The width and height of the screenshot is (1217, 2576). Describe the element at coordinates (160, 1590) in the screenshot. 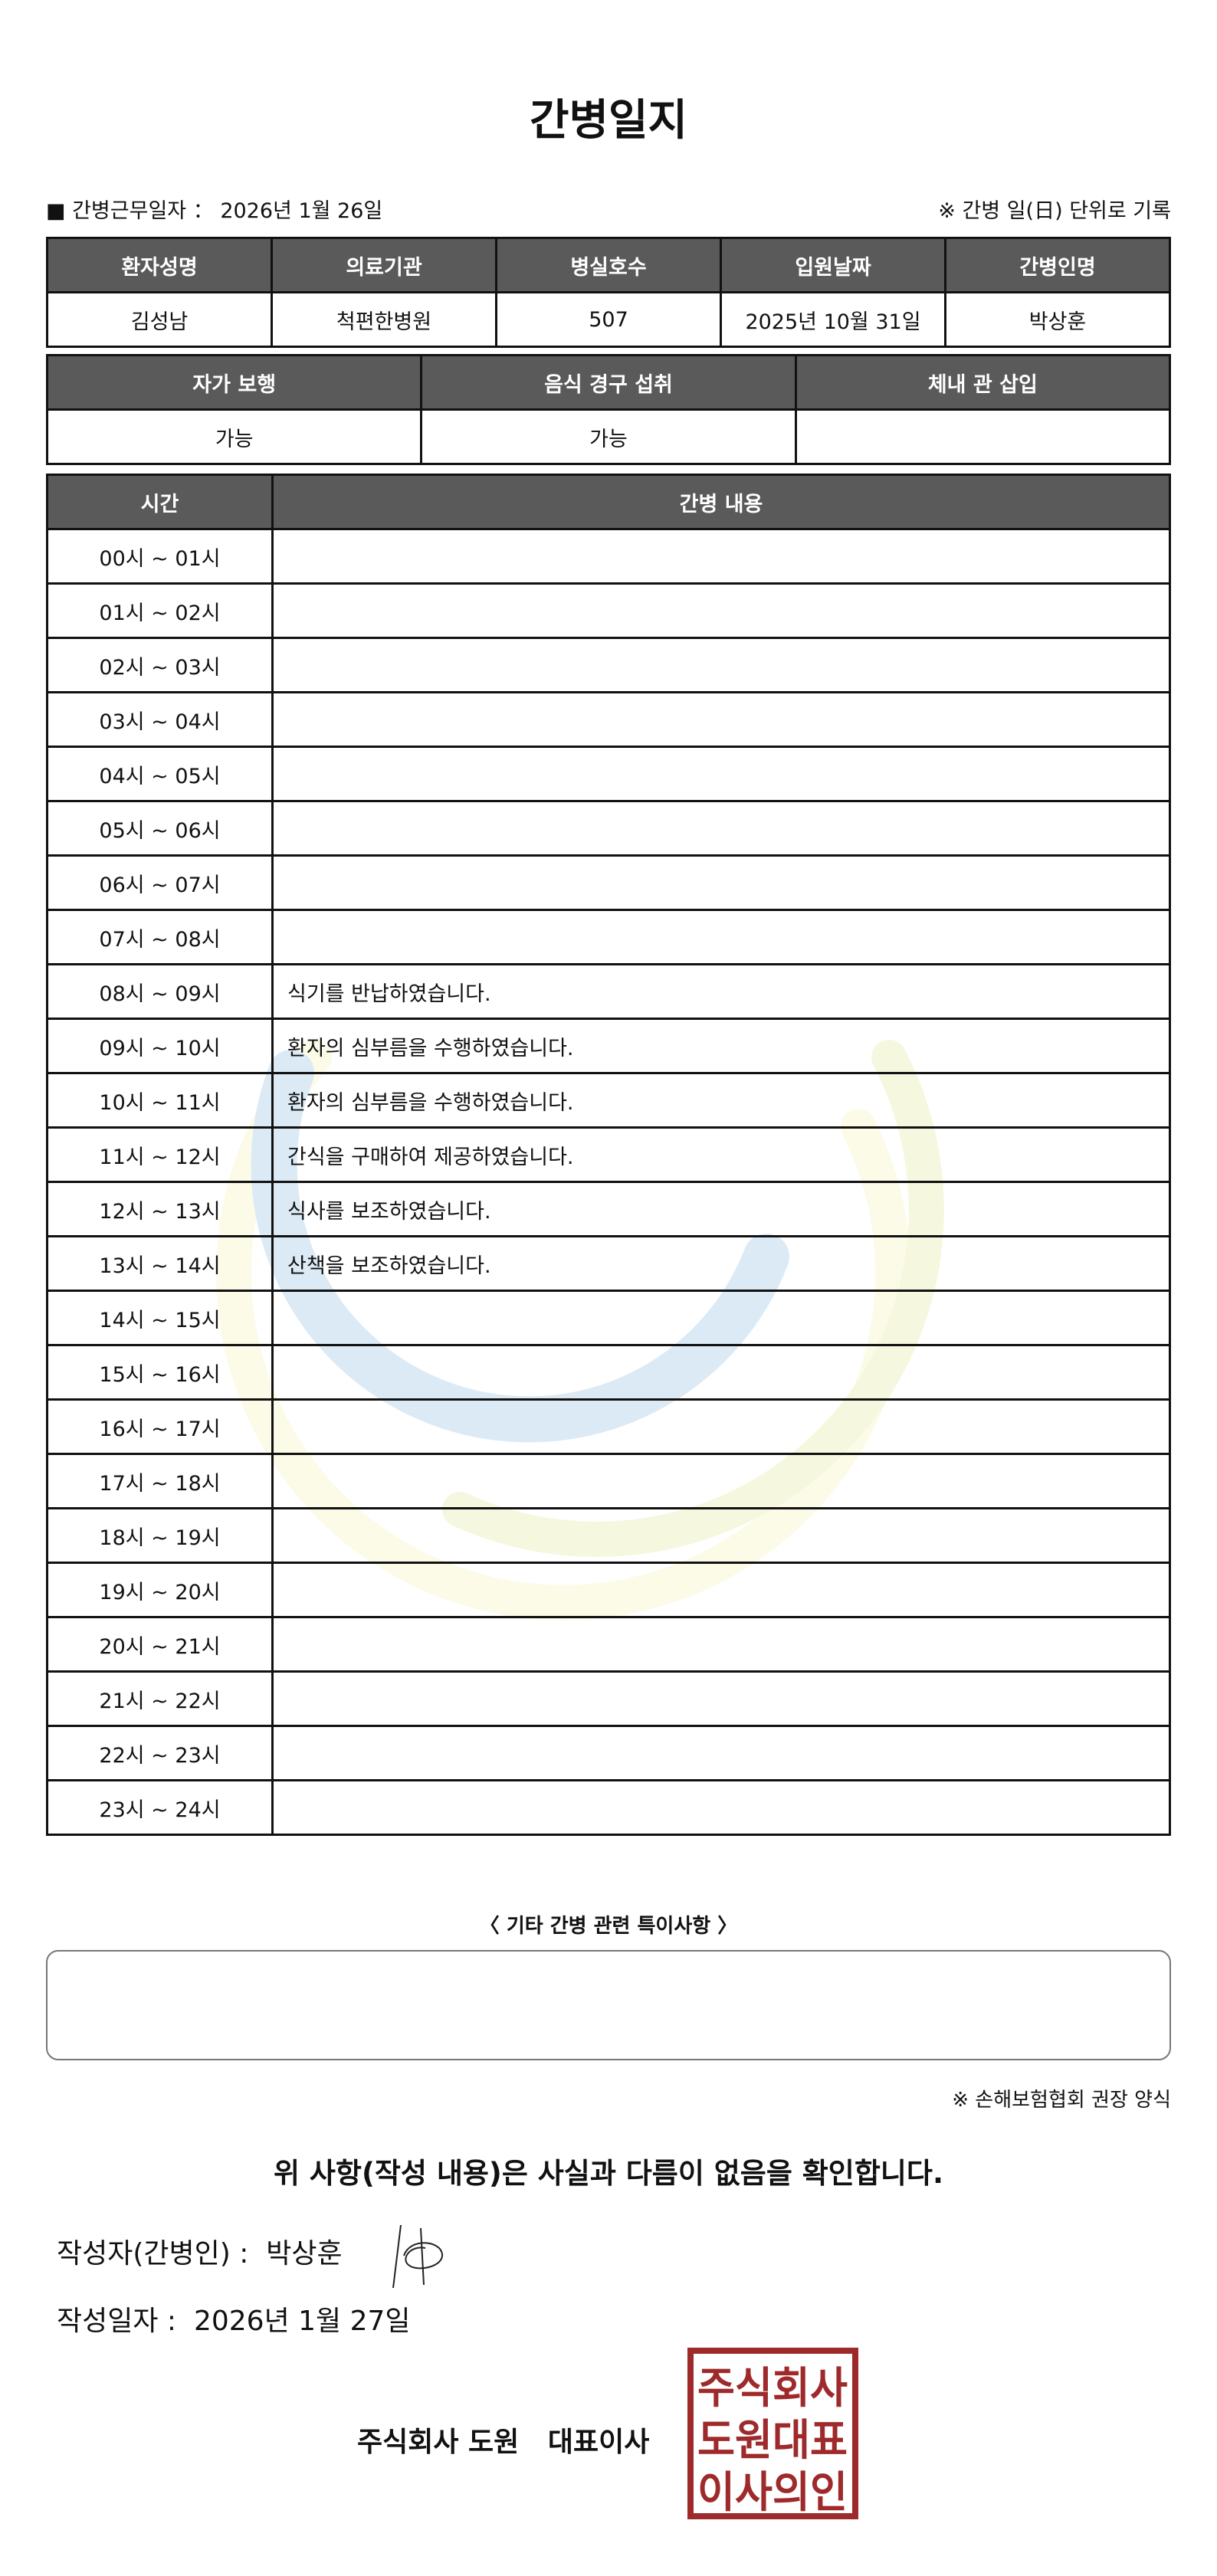

I see `log-time: 19시 ~ 20시` at that location.